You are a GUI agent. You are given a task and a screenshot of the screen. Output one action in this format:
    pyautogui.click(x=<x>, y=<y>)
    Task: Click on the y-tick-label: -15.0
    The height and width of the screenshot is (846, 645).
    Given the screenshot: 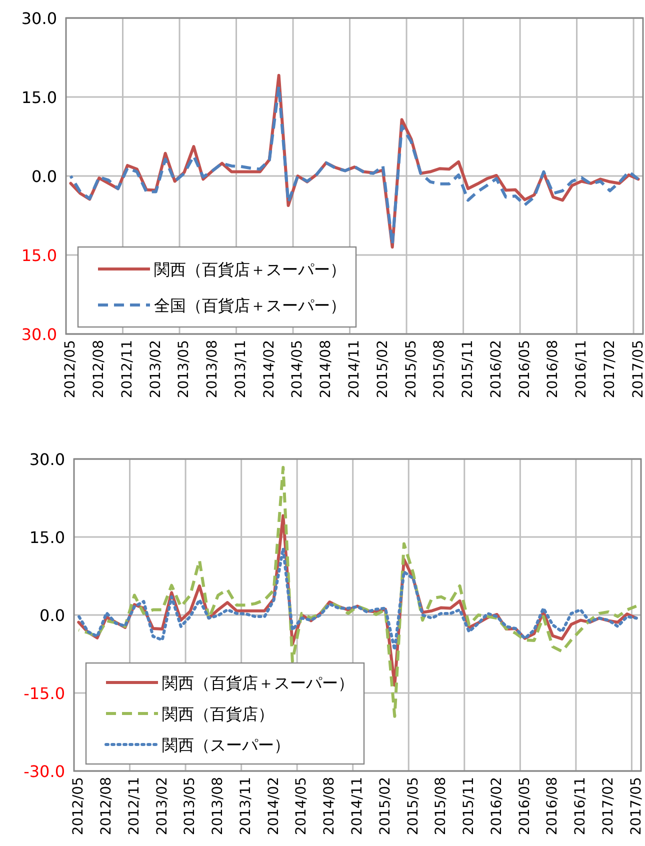 What is the action you would take?
    pyautogui.click(x=44, y=693)
    